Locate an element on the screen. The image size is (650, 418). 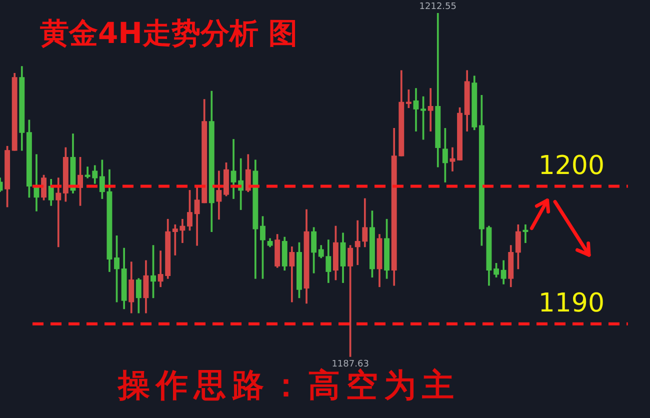
chart-title: 黄金4H走势分析 图 is located at coordinates (169, 33).